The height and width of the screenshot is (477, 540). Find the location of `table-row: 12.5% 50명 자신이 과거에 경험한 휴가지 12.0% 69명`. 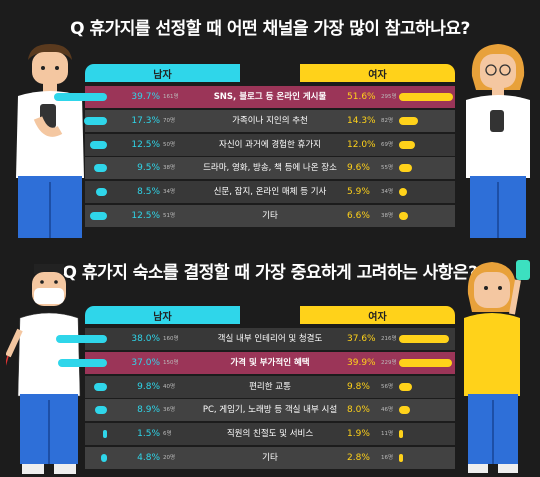

table-row: 12.5% 50명 자신이 과거에 경험한 휴가지 12.0% 69명 is located at coordinates (270, 144).